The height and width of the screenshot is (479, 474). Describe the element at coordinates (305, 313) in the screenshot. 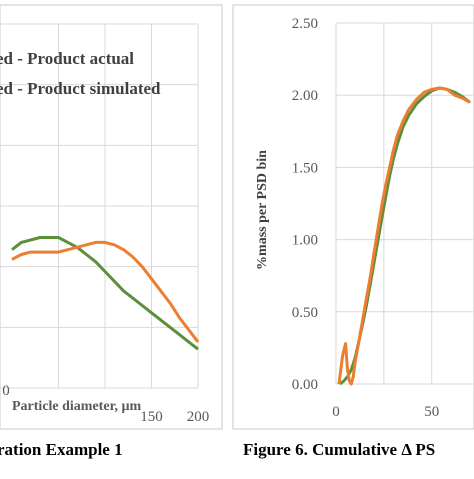

I see `right-y-tick-label: 0.50` at that location.